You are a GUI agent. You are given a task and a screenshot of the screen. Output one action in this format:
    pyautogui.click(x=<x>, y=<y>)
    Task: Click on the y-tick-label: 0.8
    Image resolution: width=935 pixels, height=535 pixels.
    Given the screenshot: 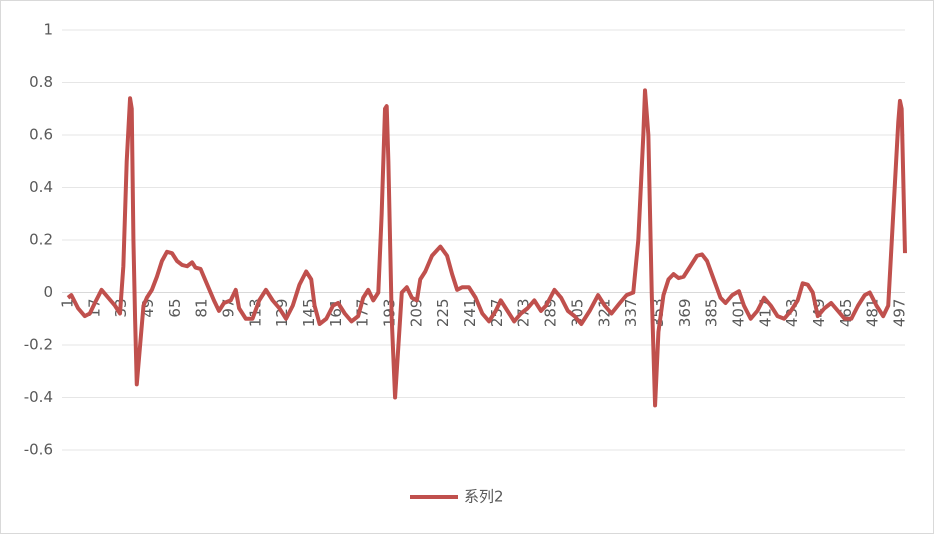 What is the action you would take?
    pyautogui.click(x=41, y=82)
    